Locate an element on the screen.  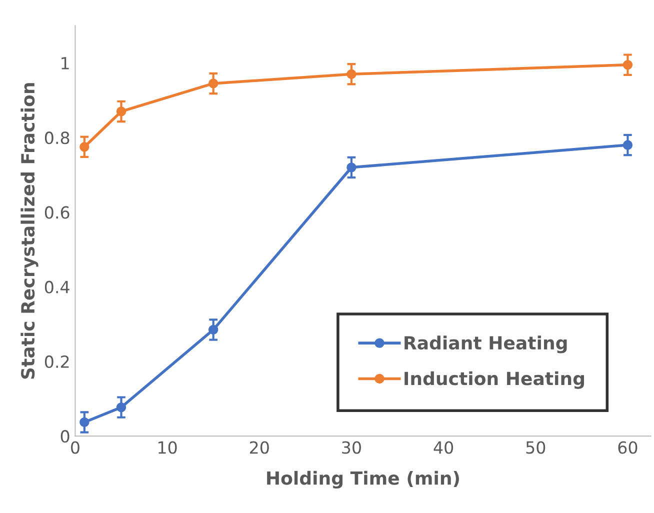
x-tick-label: 50 is located at coordinates (536, 447).